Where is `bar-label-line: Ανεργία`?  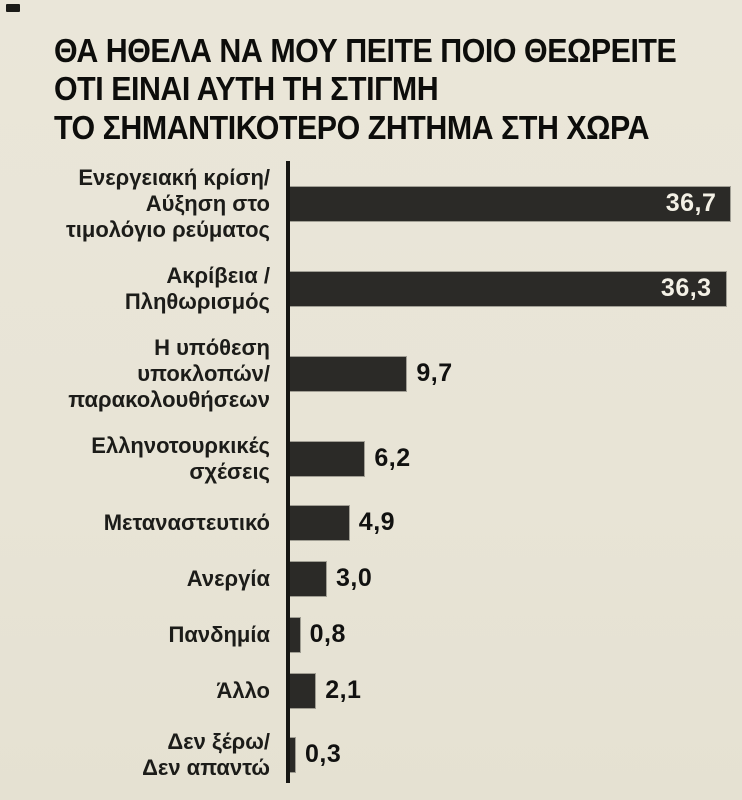 bar-label-line: Ανεργία is located at coordinates (228, 578).